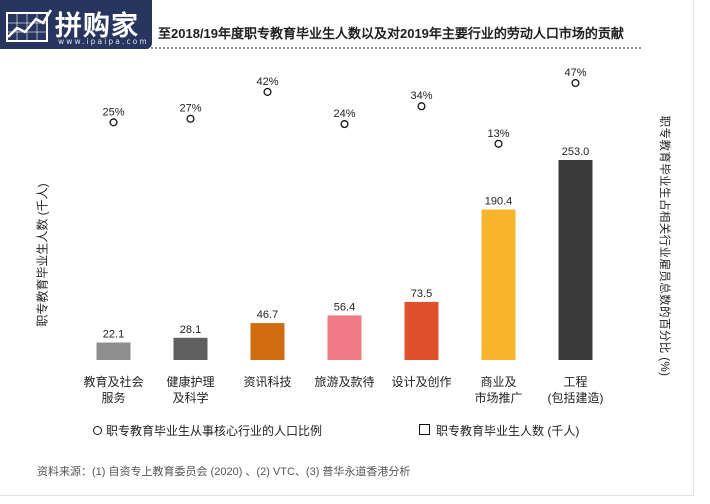 Image resolution: width=710 pixels, height=504 pixels. What do you see at coordinates (214, 431) in the screenshot?
I see `legend-label: 职专教育毕业生从事核心行业的人口比例` at bounding box center [214, 431].